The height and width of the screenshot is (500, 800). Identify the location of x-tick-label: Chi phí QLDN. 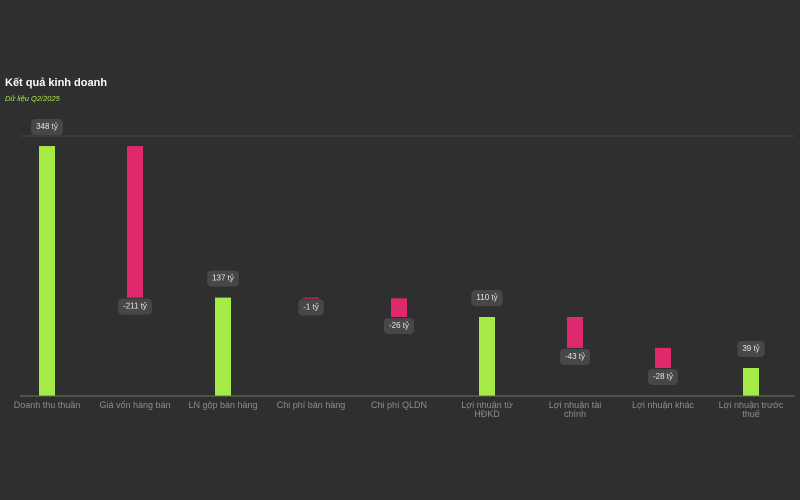
(399, 405).